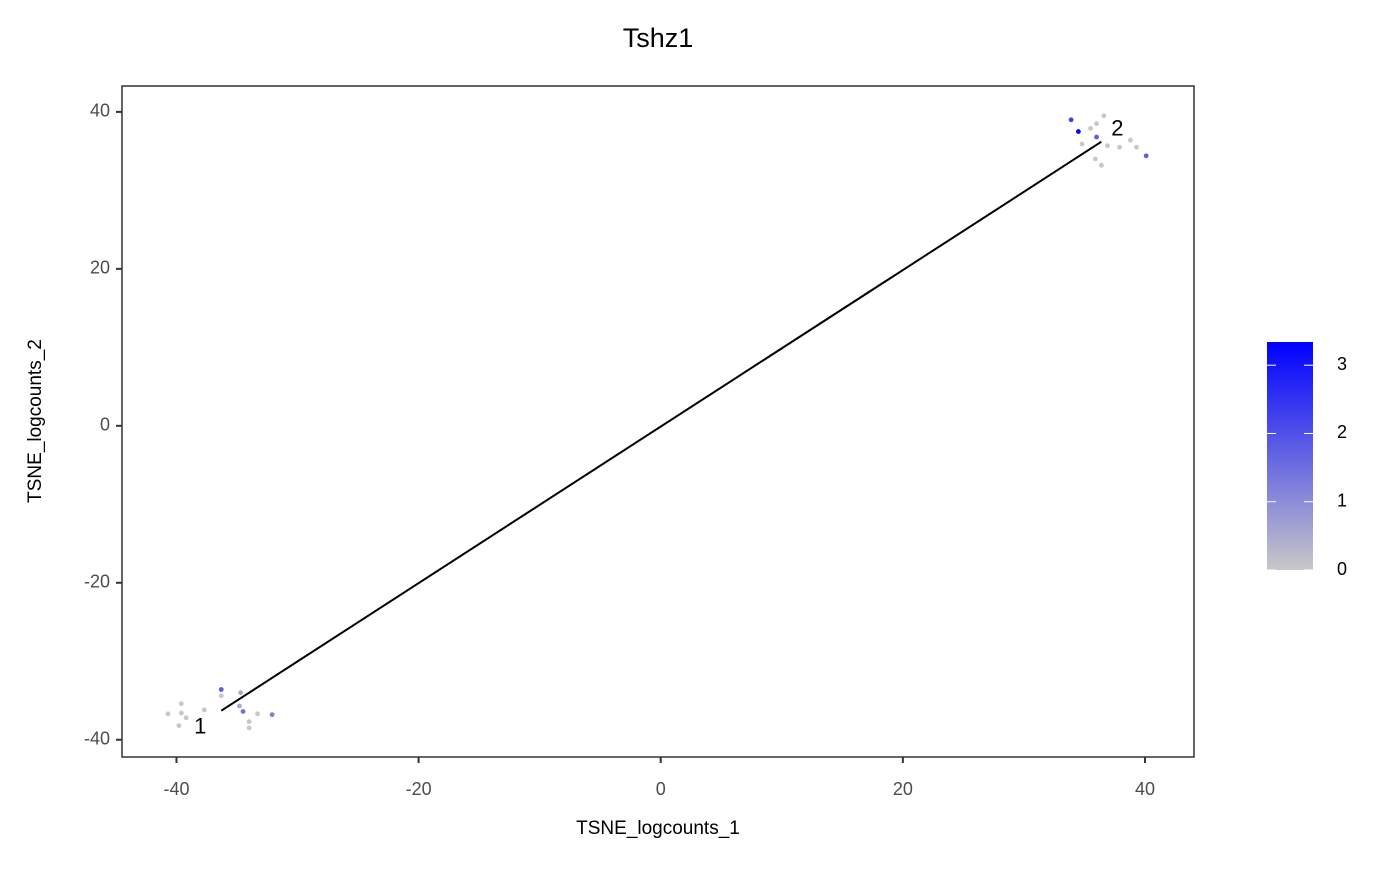 Image resolution: width=1400 pixels, height=871 pixels. What do you see at coordinates (1342, 500) in the screenshot?
I see `color-tick-label: 1` at bounding box center [1342, 500].